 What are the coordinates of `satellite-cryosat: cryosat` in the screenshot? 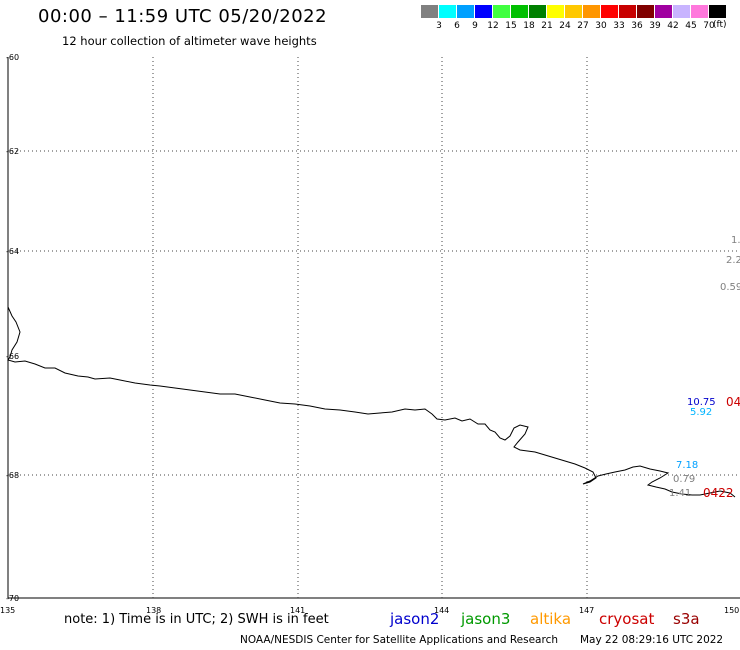 It's located at (627, 619).